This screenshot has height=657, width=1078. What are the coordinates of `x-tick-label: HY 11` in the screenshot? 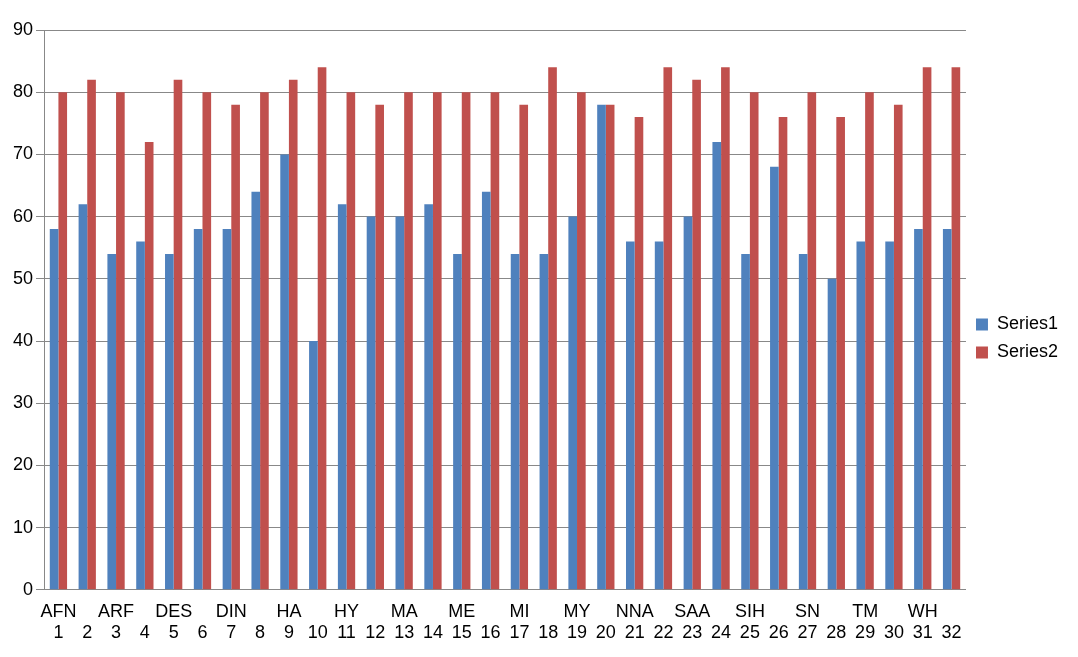 It's located at (347, 621).